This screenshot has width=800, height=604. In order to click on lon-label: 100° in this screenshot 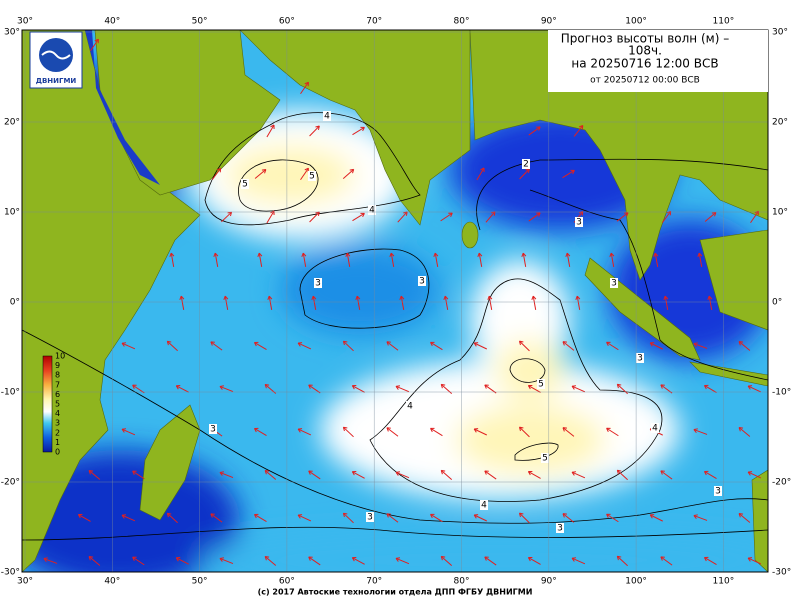, I will do `click(636, 582)`.